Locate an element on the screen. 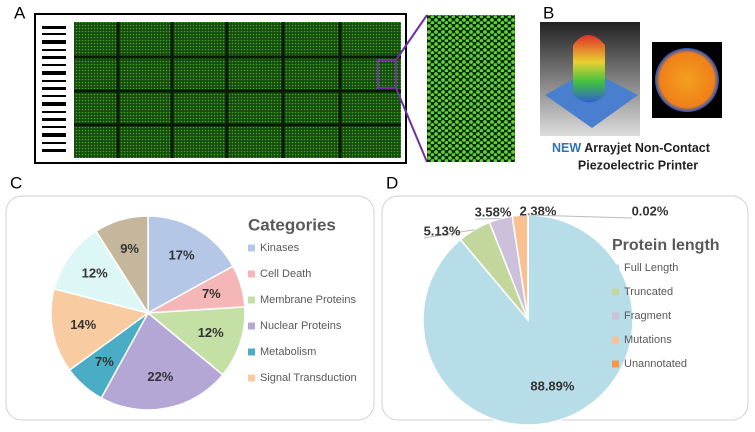  caption-line: Piezoelectric Printer is located at coordinates (638, 165).